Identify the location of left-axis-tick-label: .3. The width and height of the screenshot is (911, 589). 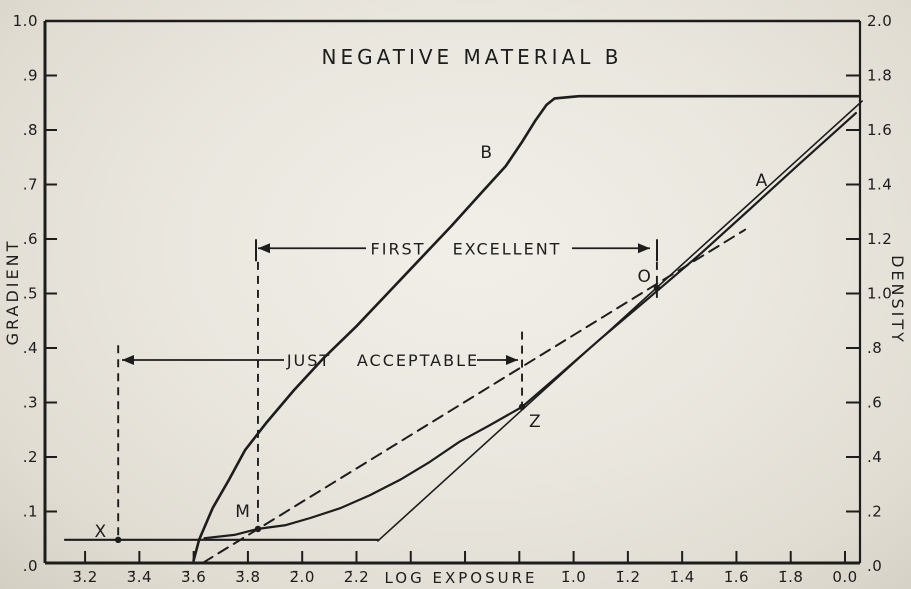
(30, 403).